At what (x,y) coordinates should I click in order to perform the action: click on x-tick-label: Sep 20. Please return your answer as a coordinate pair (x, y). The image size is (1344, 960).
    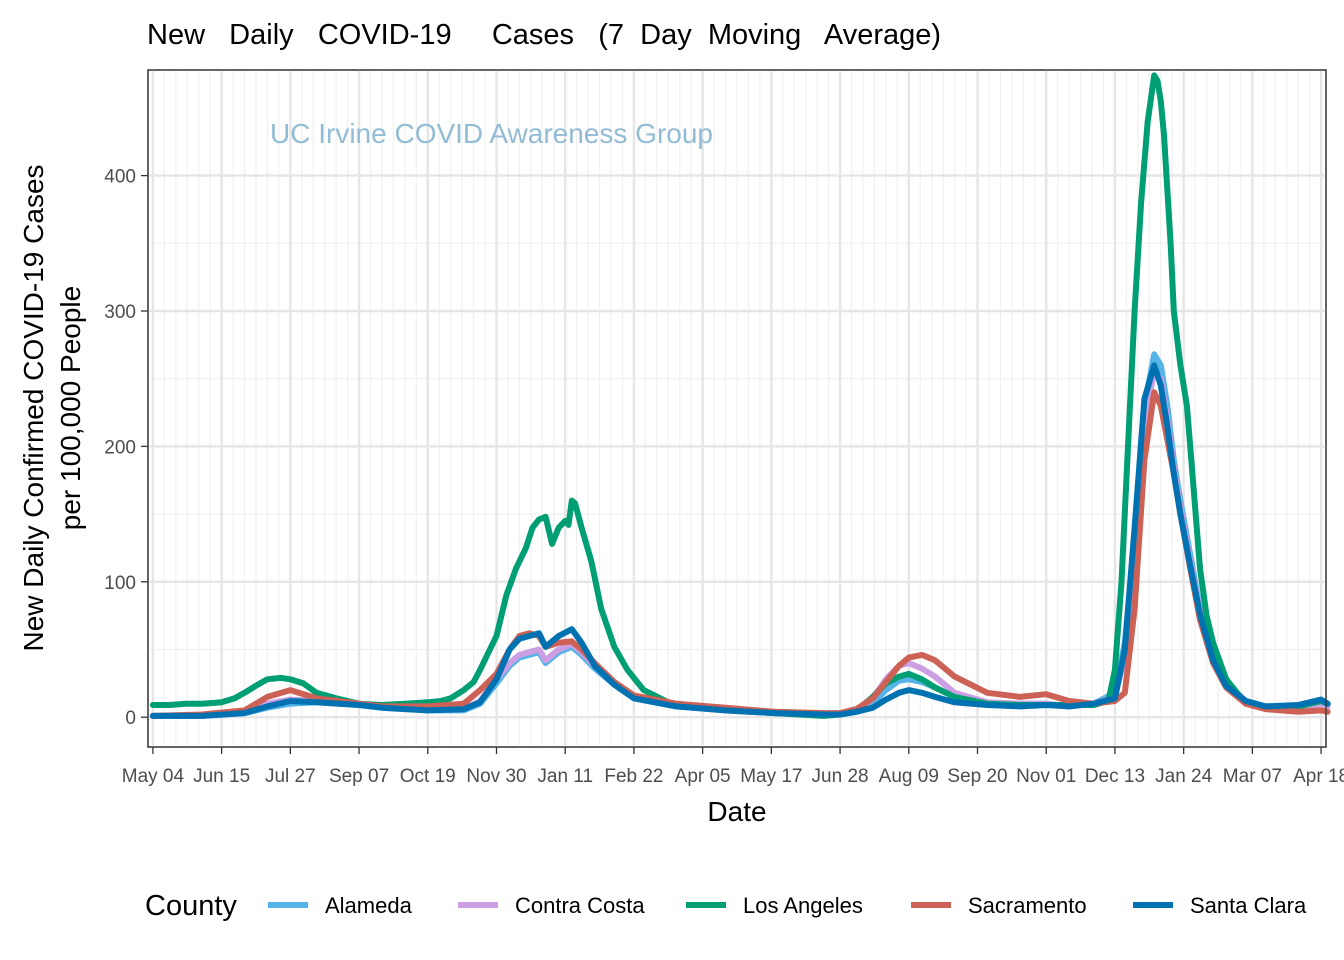
    Looking at the image, I should click on (977, 776).